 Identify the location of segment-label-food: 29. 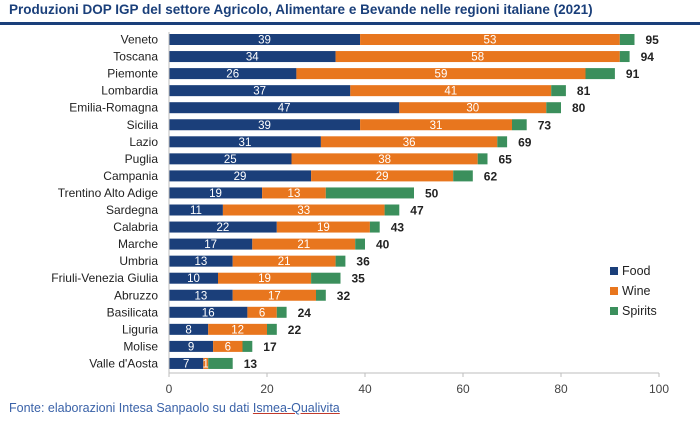
(240, 177).